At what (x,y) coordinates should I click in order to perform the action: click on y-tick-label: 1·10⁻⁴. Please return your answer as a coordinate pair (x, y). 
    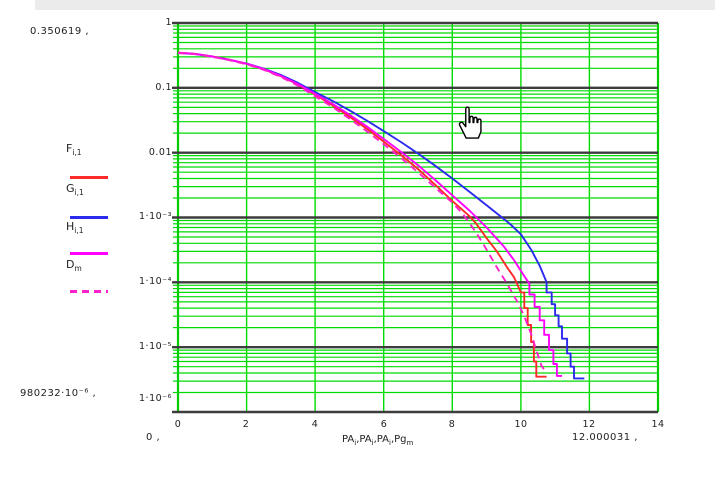
    Looking at the image, I should click on (155, 281).